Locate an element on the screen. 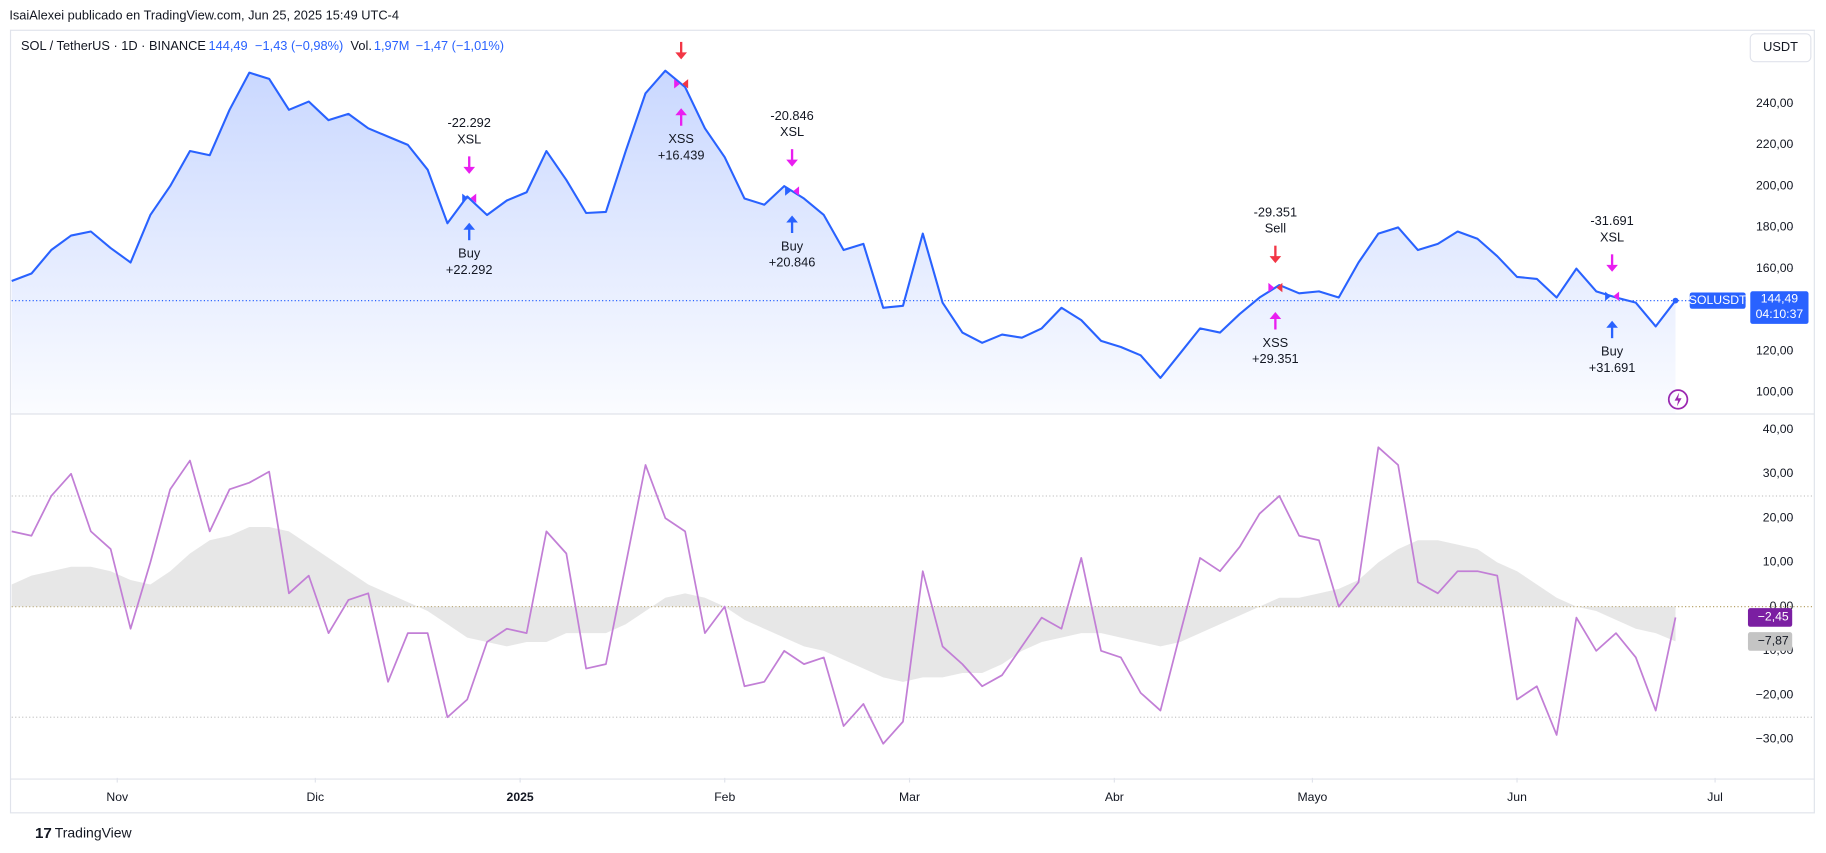 This screenshot has width=1826, height=853. y-tick-label: 240,00 is located at coordinates (1775, 103).